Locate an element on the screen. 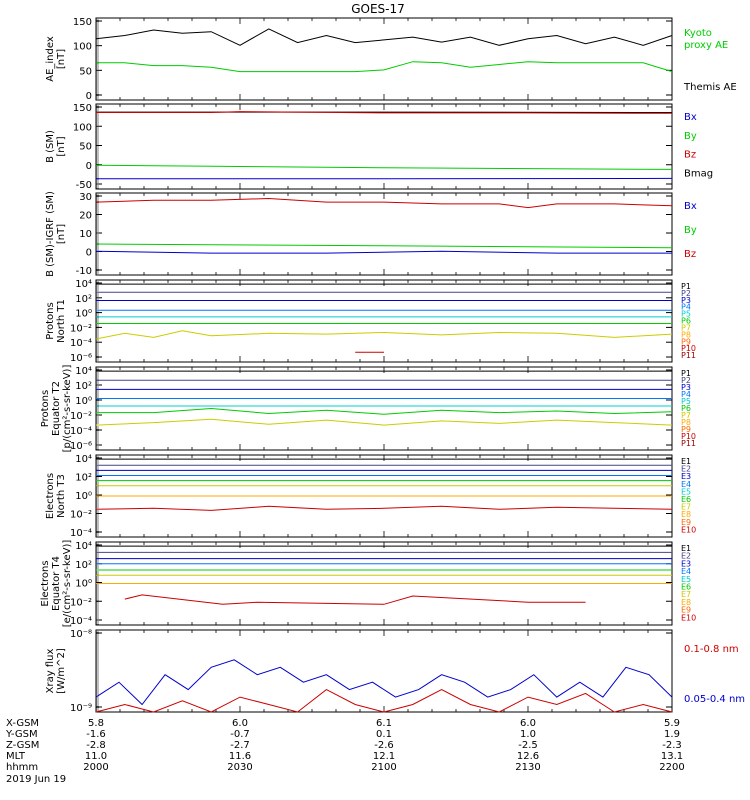 This screenshot has width=750, height=800. legend-label: P8 is located at coordinates (686, 334).